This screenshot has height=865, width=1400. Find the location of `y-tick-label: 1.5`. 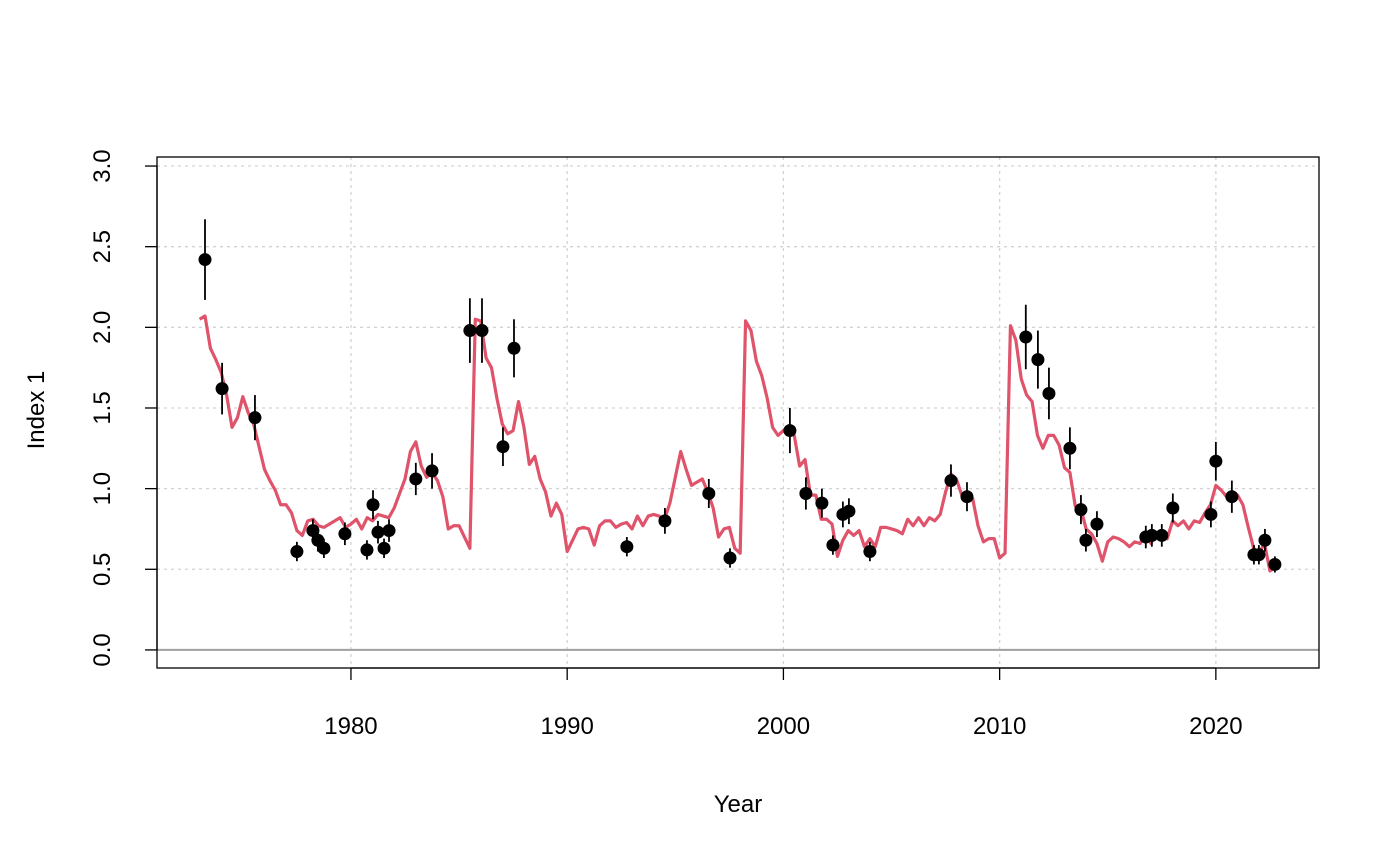

y-tick-label: 1.5 is located at coordinates (102, 407).